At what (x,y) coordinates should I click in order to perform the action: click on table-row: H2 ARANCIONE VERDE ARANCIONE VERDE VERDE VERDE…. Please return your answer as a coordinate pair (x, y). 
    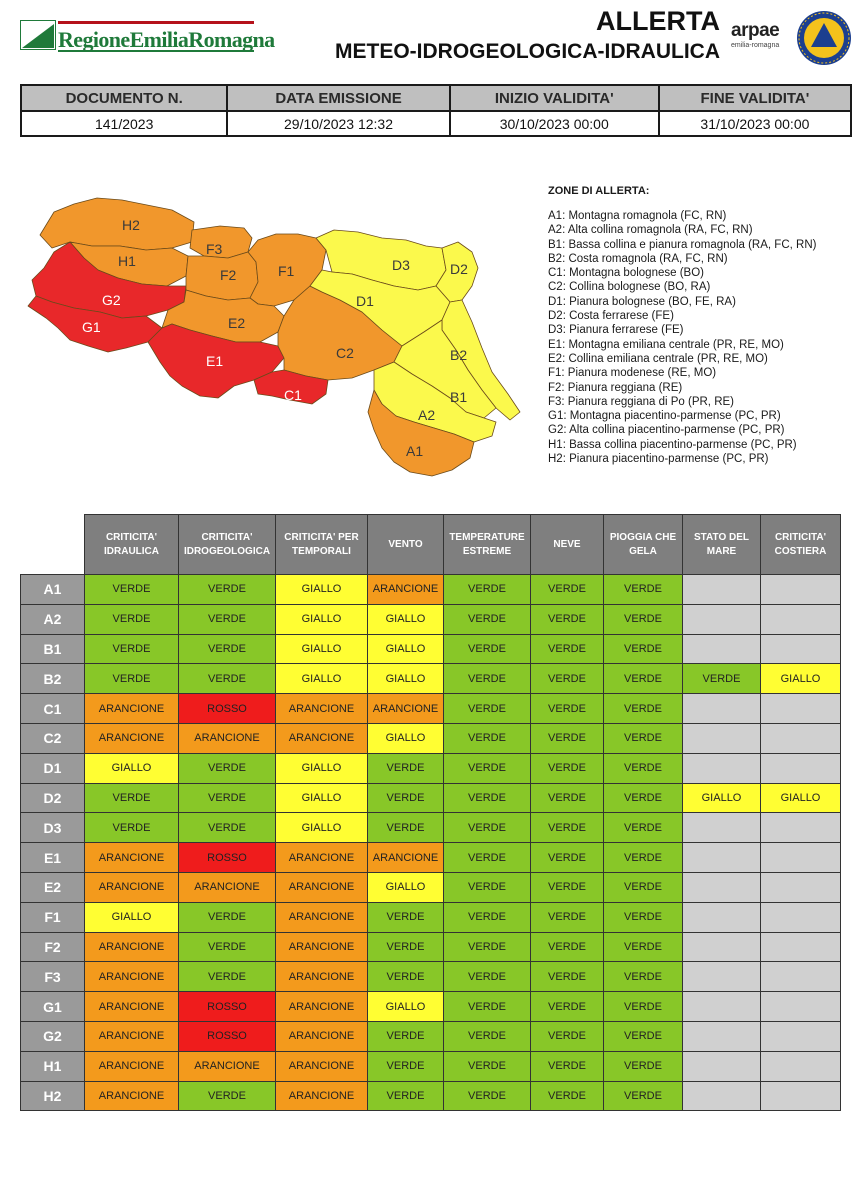
    Looking at the image, I should click on (430, 1096).